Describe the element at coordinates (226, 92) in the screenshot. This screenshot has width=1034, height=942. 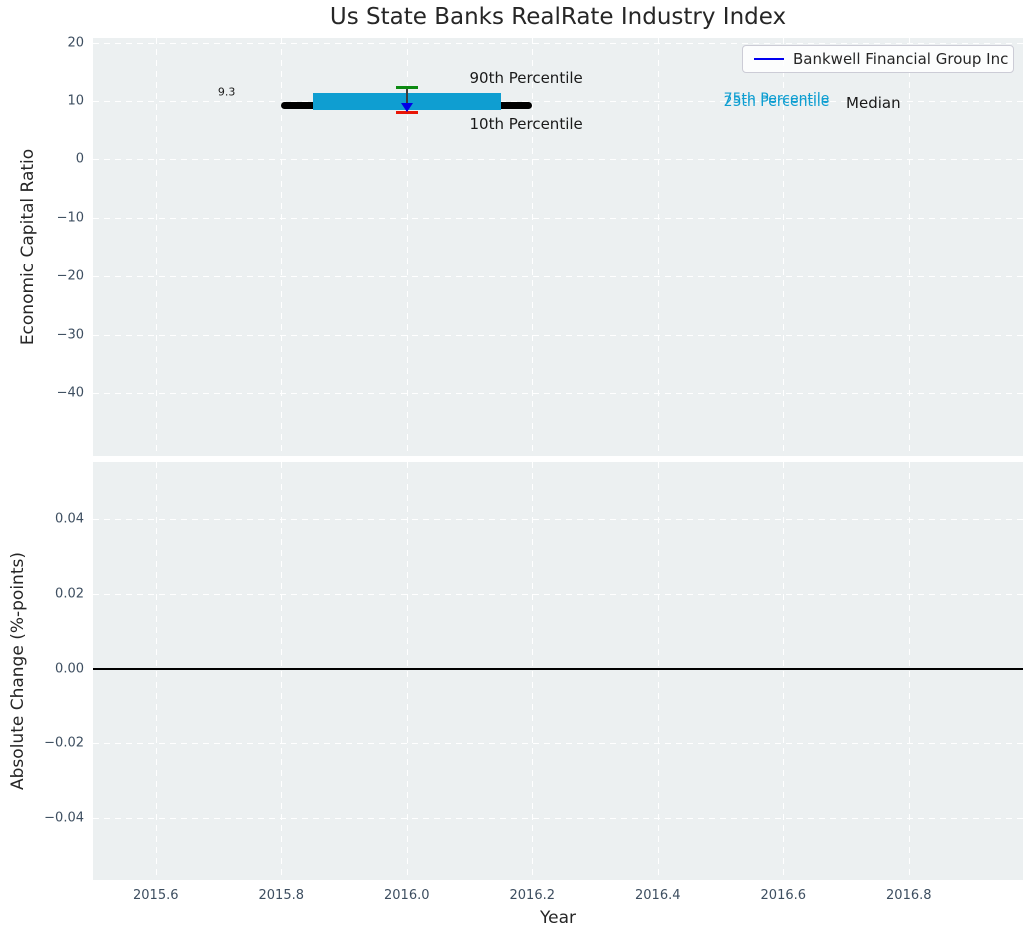
I see `annotation-9-3: 9.3` at that location.